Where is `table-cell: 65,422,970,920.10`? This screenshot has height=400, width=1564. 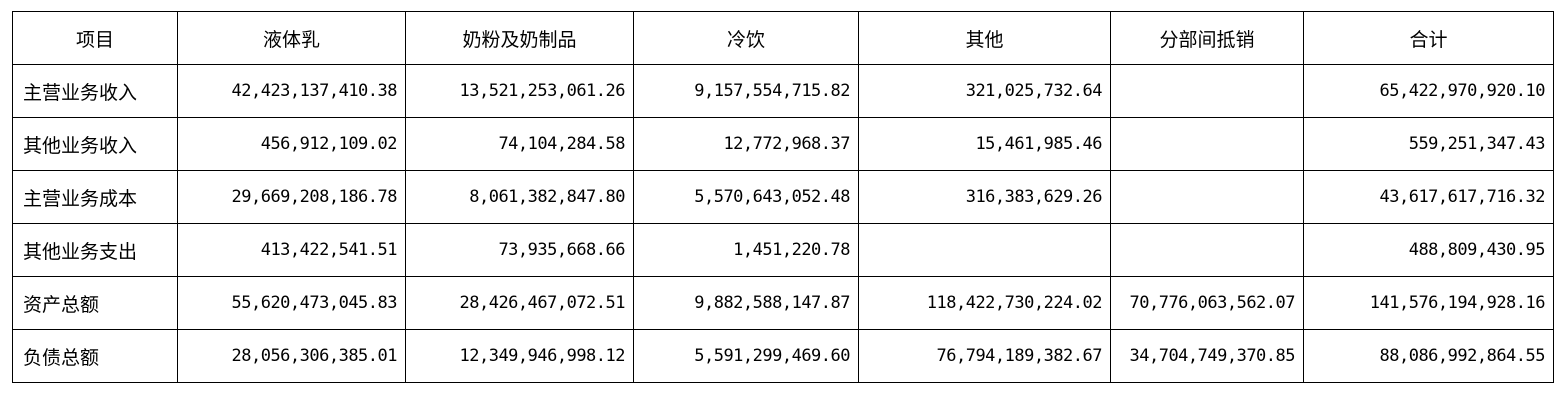 table-cell: 65,422,970,920.10 is located at coordinates (1428, 91).